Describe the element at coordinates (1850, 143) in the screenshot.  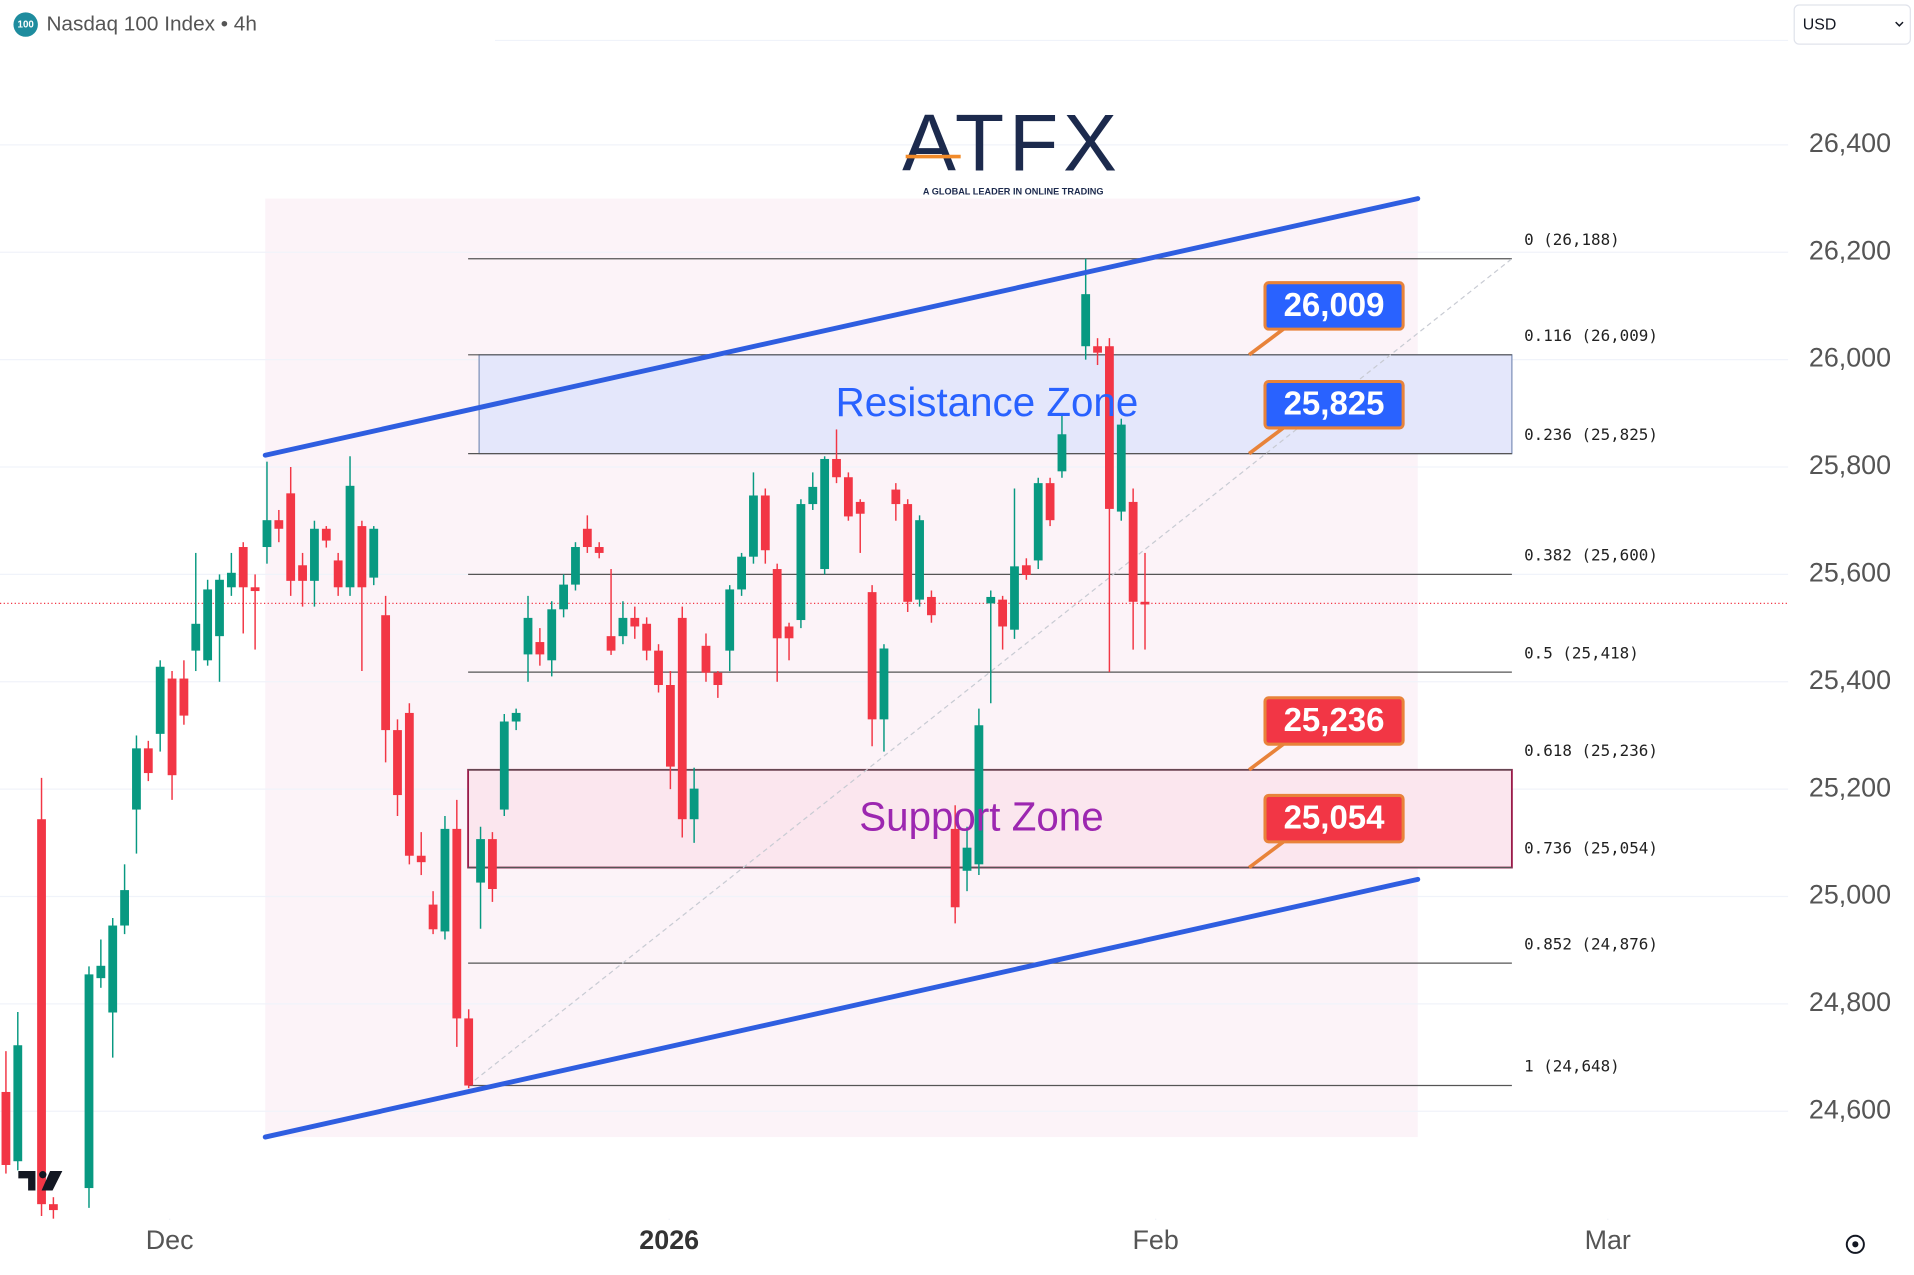
I see `y-tick-label: 26,400` at that location.